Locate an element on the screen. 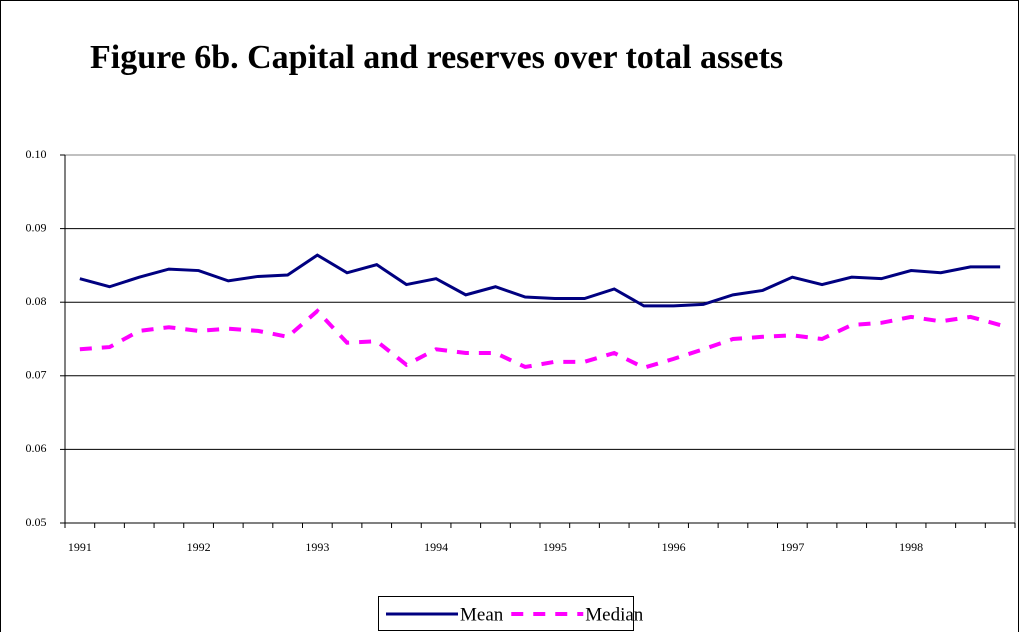  y-tick-label: 0.08 is located at coordinates (36, 301).